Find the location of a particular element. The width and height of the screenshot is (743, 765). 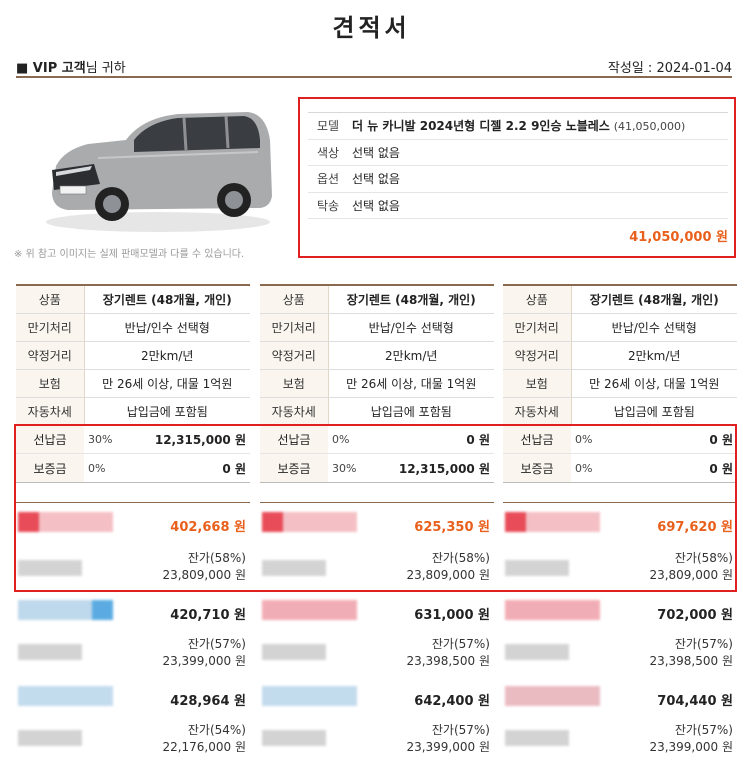

delivery-row: 탁송 선택 없음 is located at coordinates (518, 205).